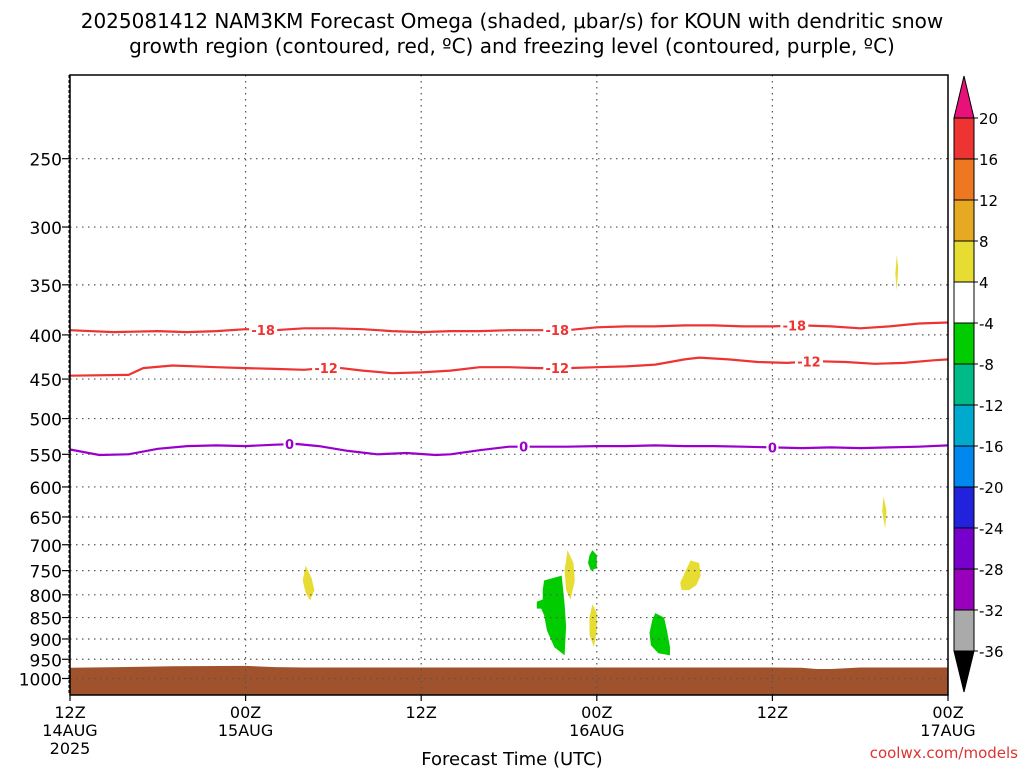  I want to click on colorbar-label-4: -20, so click(991, 488).